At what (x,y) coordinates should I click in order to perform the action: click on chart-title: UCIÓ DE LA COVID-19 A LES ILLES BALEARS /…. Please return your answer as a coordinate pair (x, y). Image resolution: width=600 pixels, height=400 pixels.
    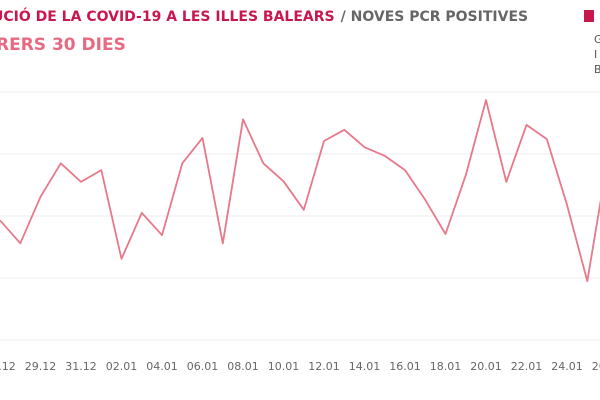
    Looking at the image, I should click on (264, 16).